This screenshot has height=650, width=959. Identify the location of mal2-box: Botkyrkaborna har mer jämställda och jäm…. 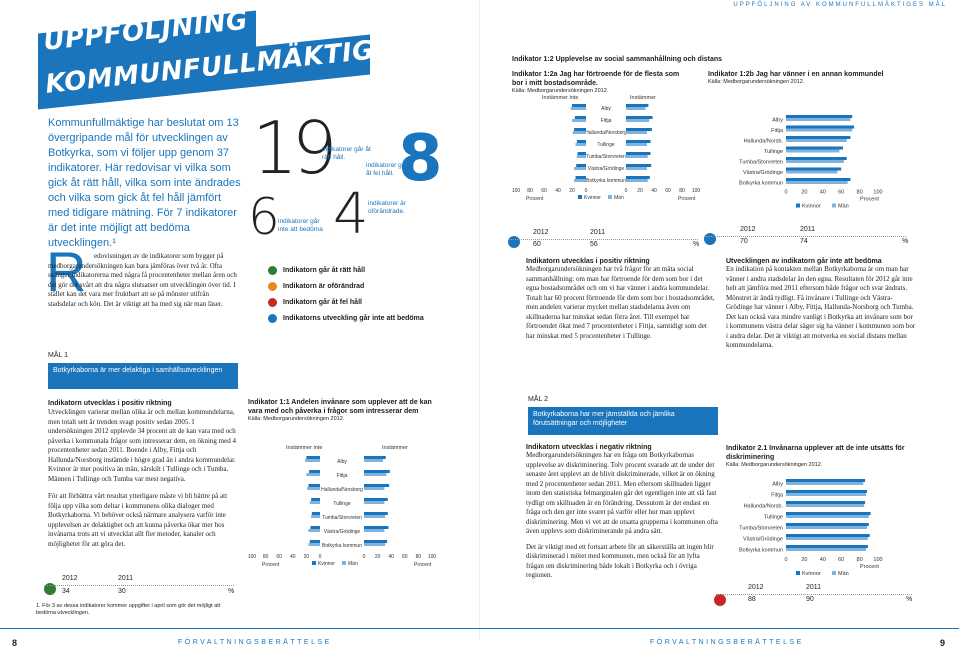
(623, 421).